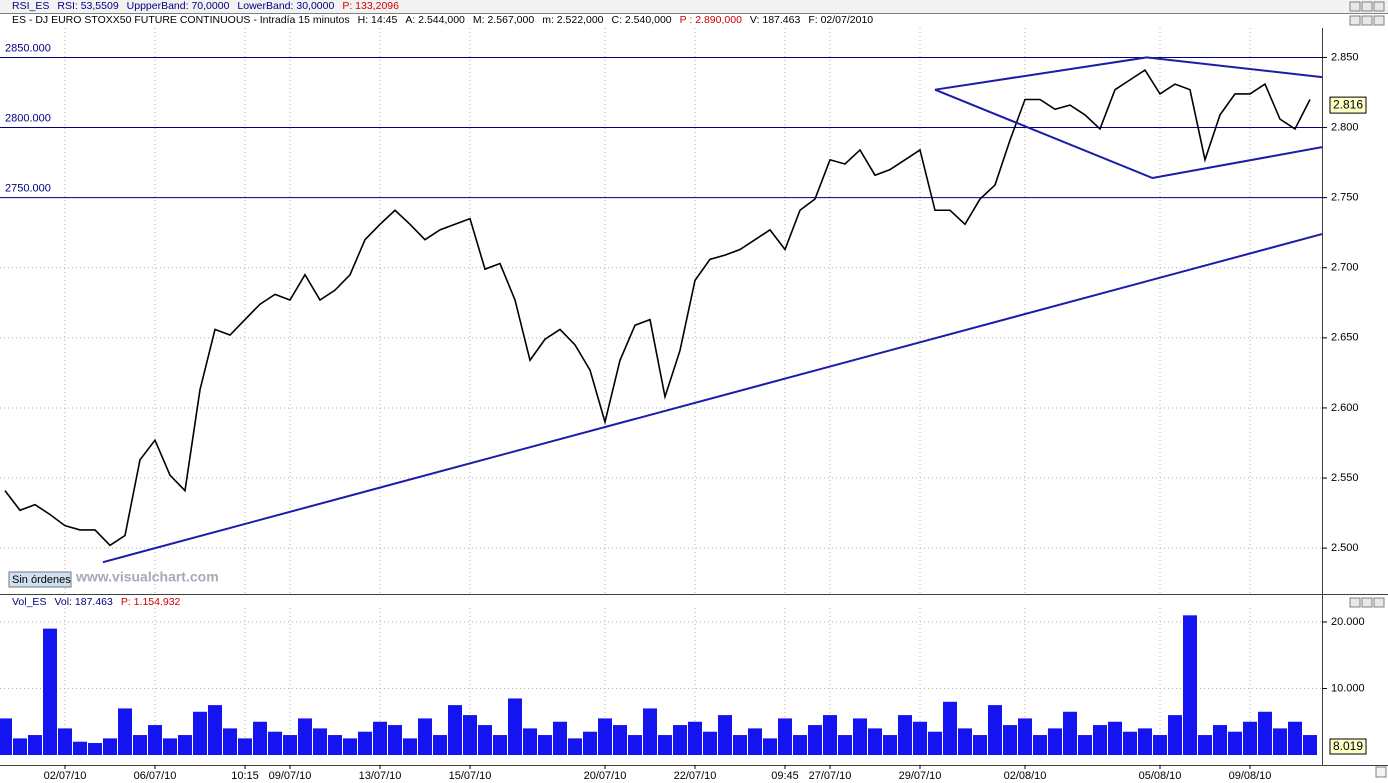 This screenshot has width=1388, height=783. What do you see at coordinates (150, 602) in the screenshot?
I see `header-item: P: 1.154.932` at bounding box center [150, 602].